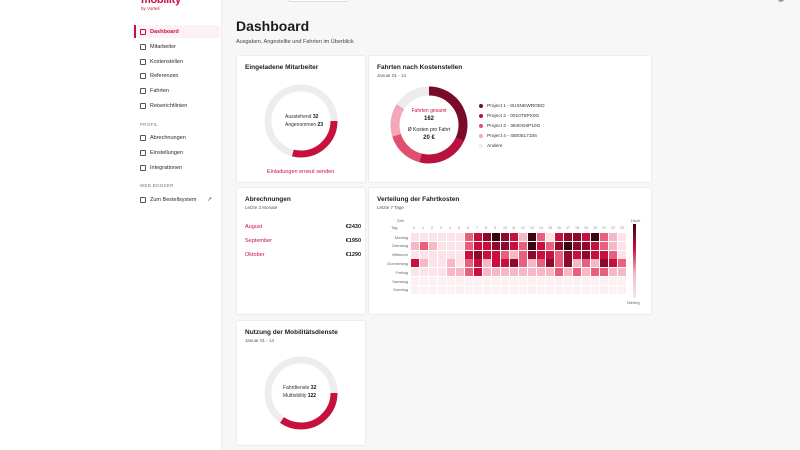 The width and height of the screenshot is (800, 450). What do you see at coordinates (143, 46) in the screenshot?
I see `users-icon` at bounding box center [143, 46].